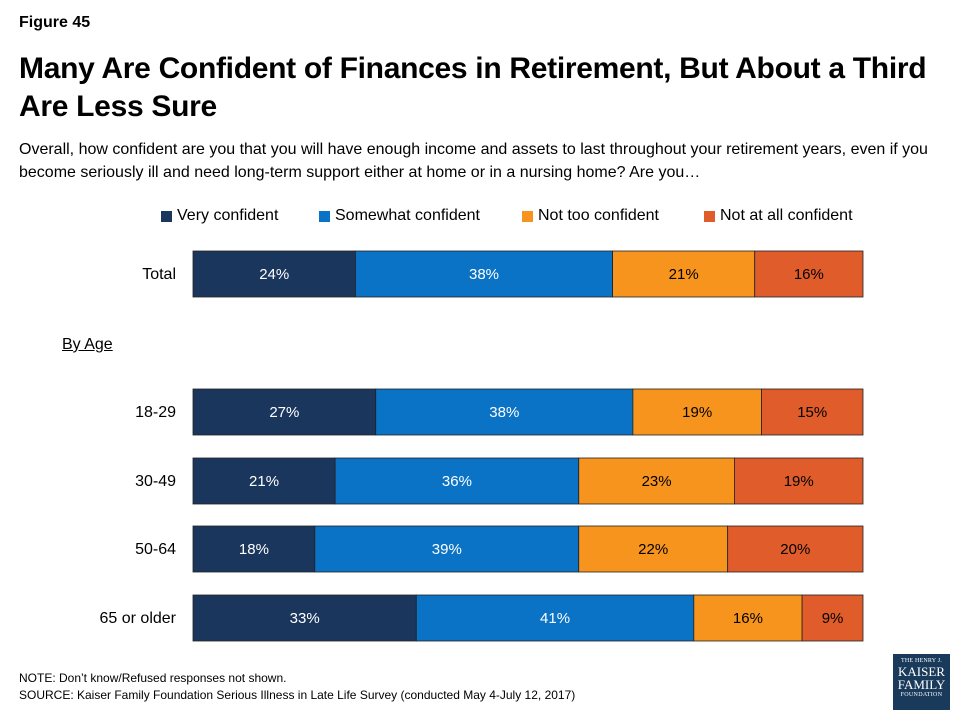 This screenshot has width=960, height=720. Describe the element at coordinates (228, 215) in the screenshot. I see `legend-label: Very confident` at that location.